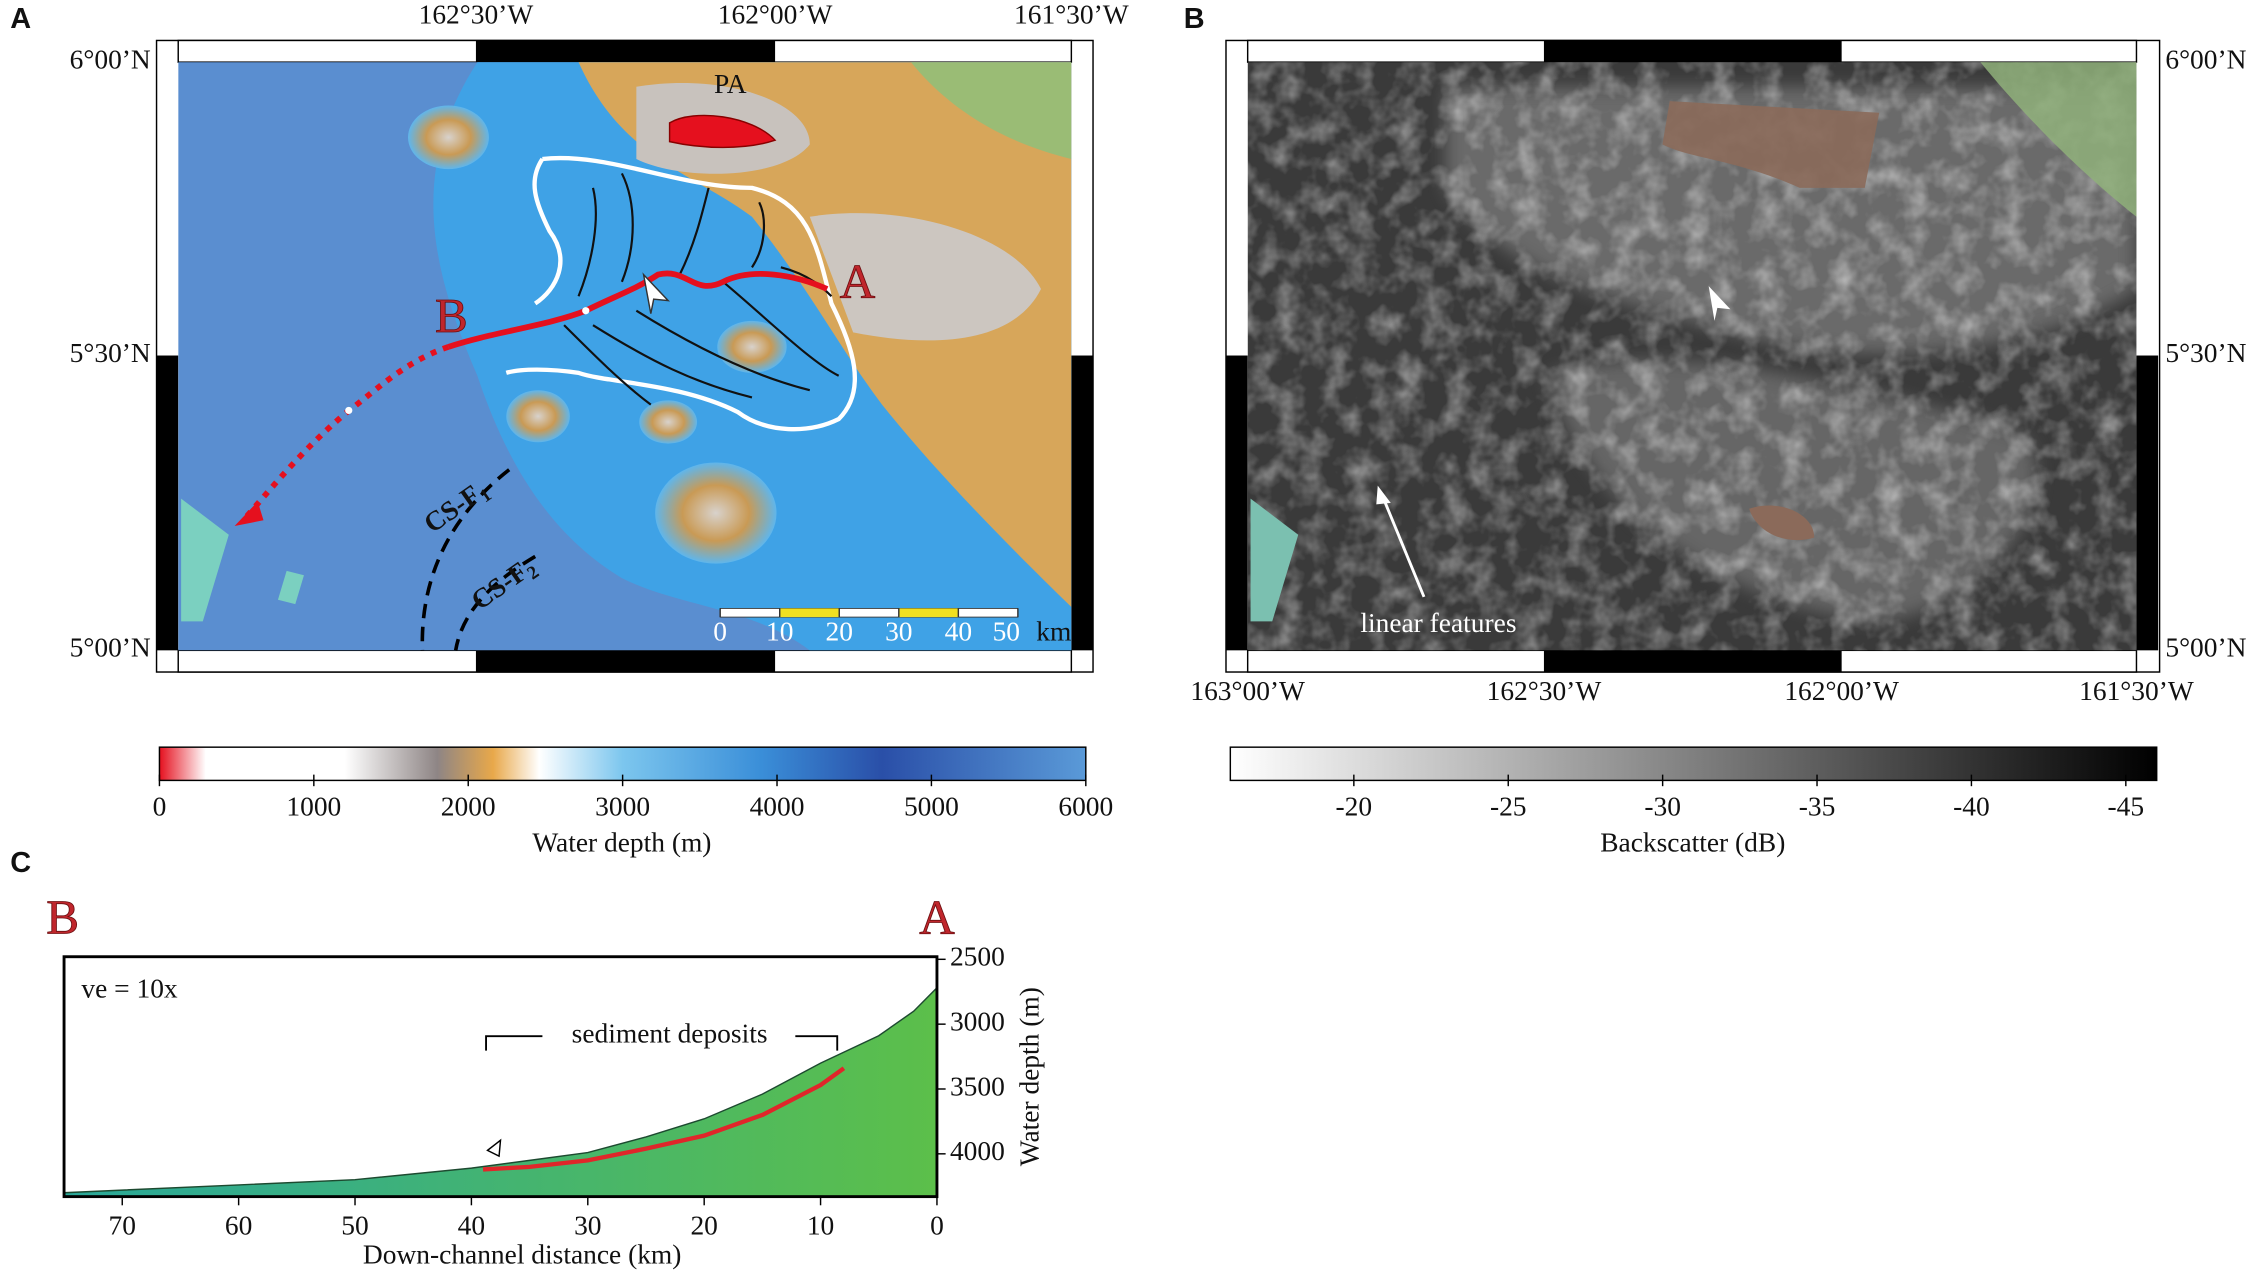 The image size is (2267, 1279). I want to click on colorbar-tick-label: 6000, so click(1085, 807).